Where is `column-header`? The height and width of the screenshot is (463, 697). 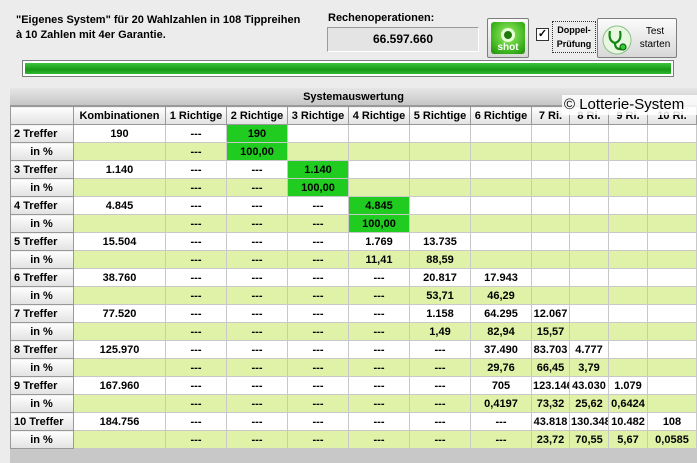
column-header is located at coordinates (42, 115).